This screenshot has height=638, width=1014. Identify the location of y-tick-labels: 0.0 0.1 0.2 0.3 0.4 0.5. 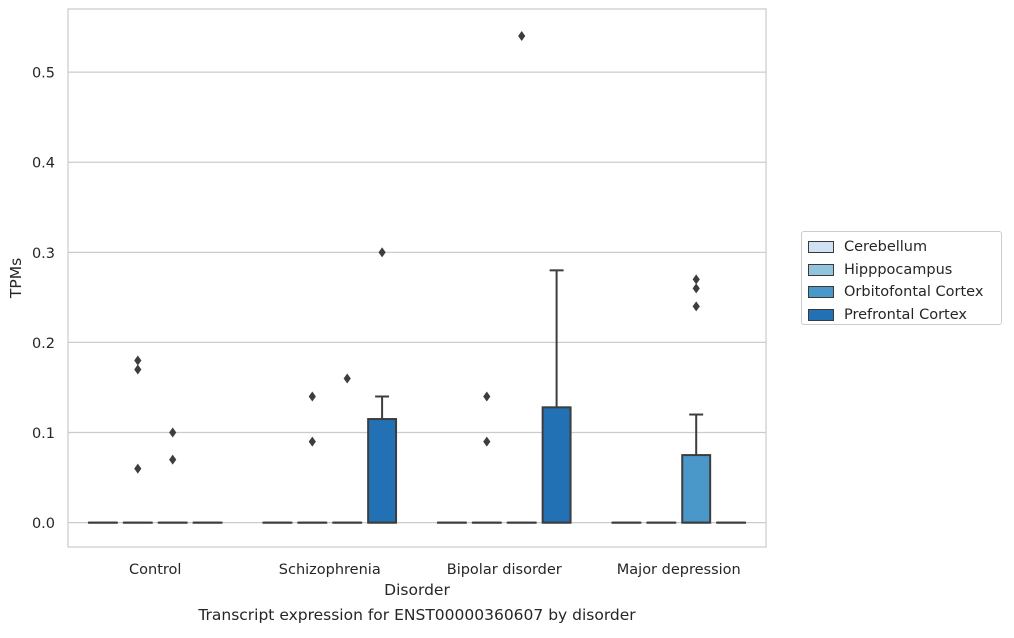
(43, 299).